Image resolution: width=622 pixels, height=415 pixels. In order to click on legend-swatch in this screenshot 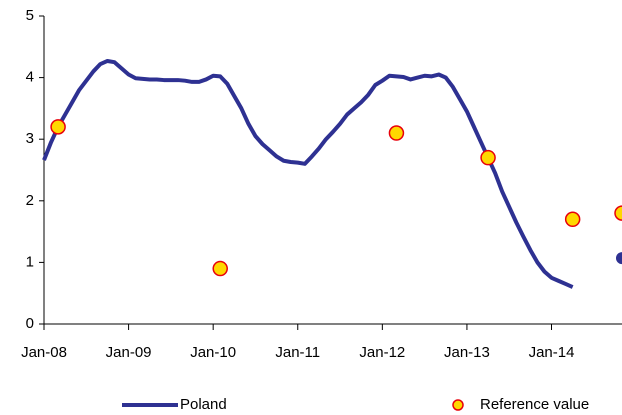, I will do `click(458, 405)`.